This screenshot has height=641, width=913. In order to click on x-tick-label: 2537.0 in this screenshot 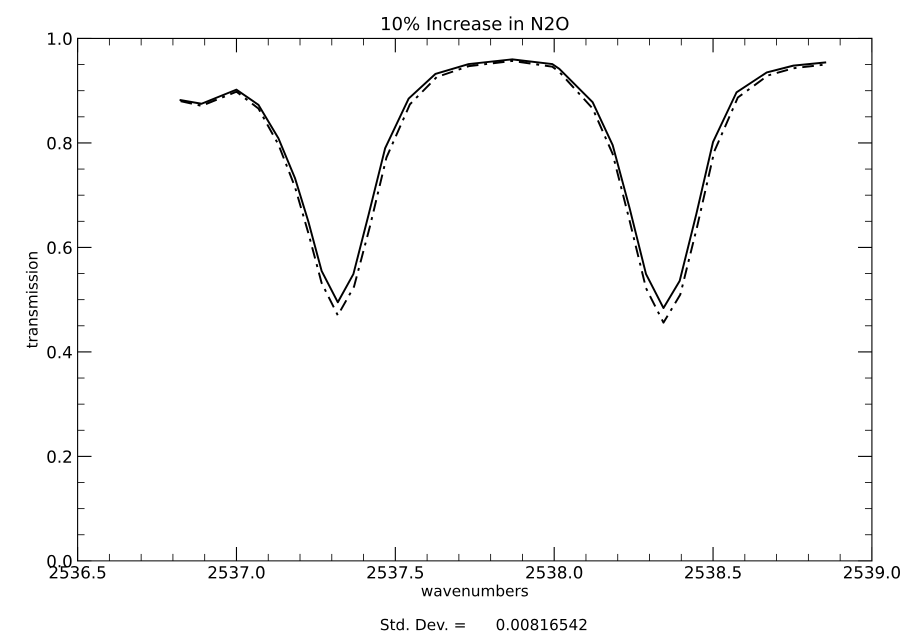, I will do `click(236, 572)`.